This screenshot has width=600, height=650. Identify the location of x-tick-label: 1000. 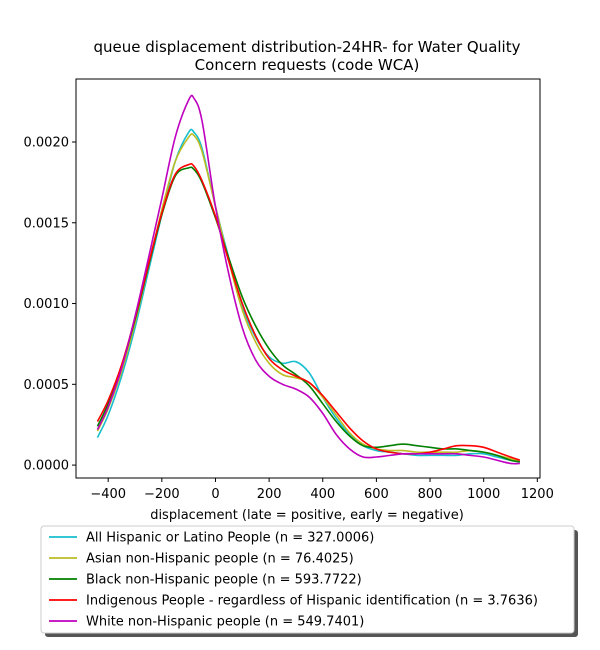
(483, 494).